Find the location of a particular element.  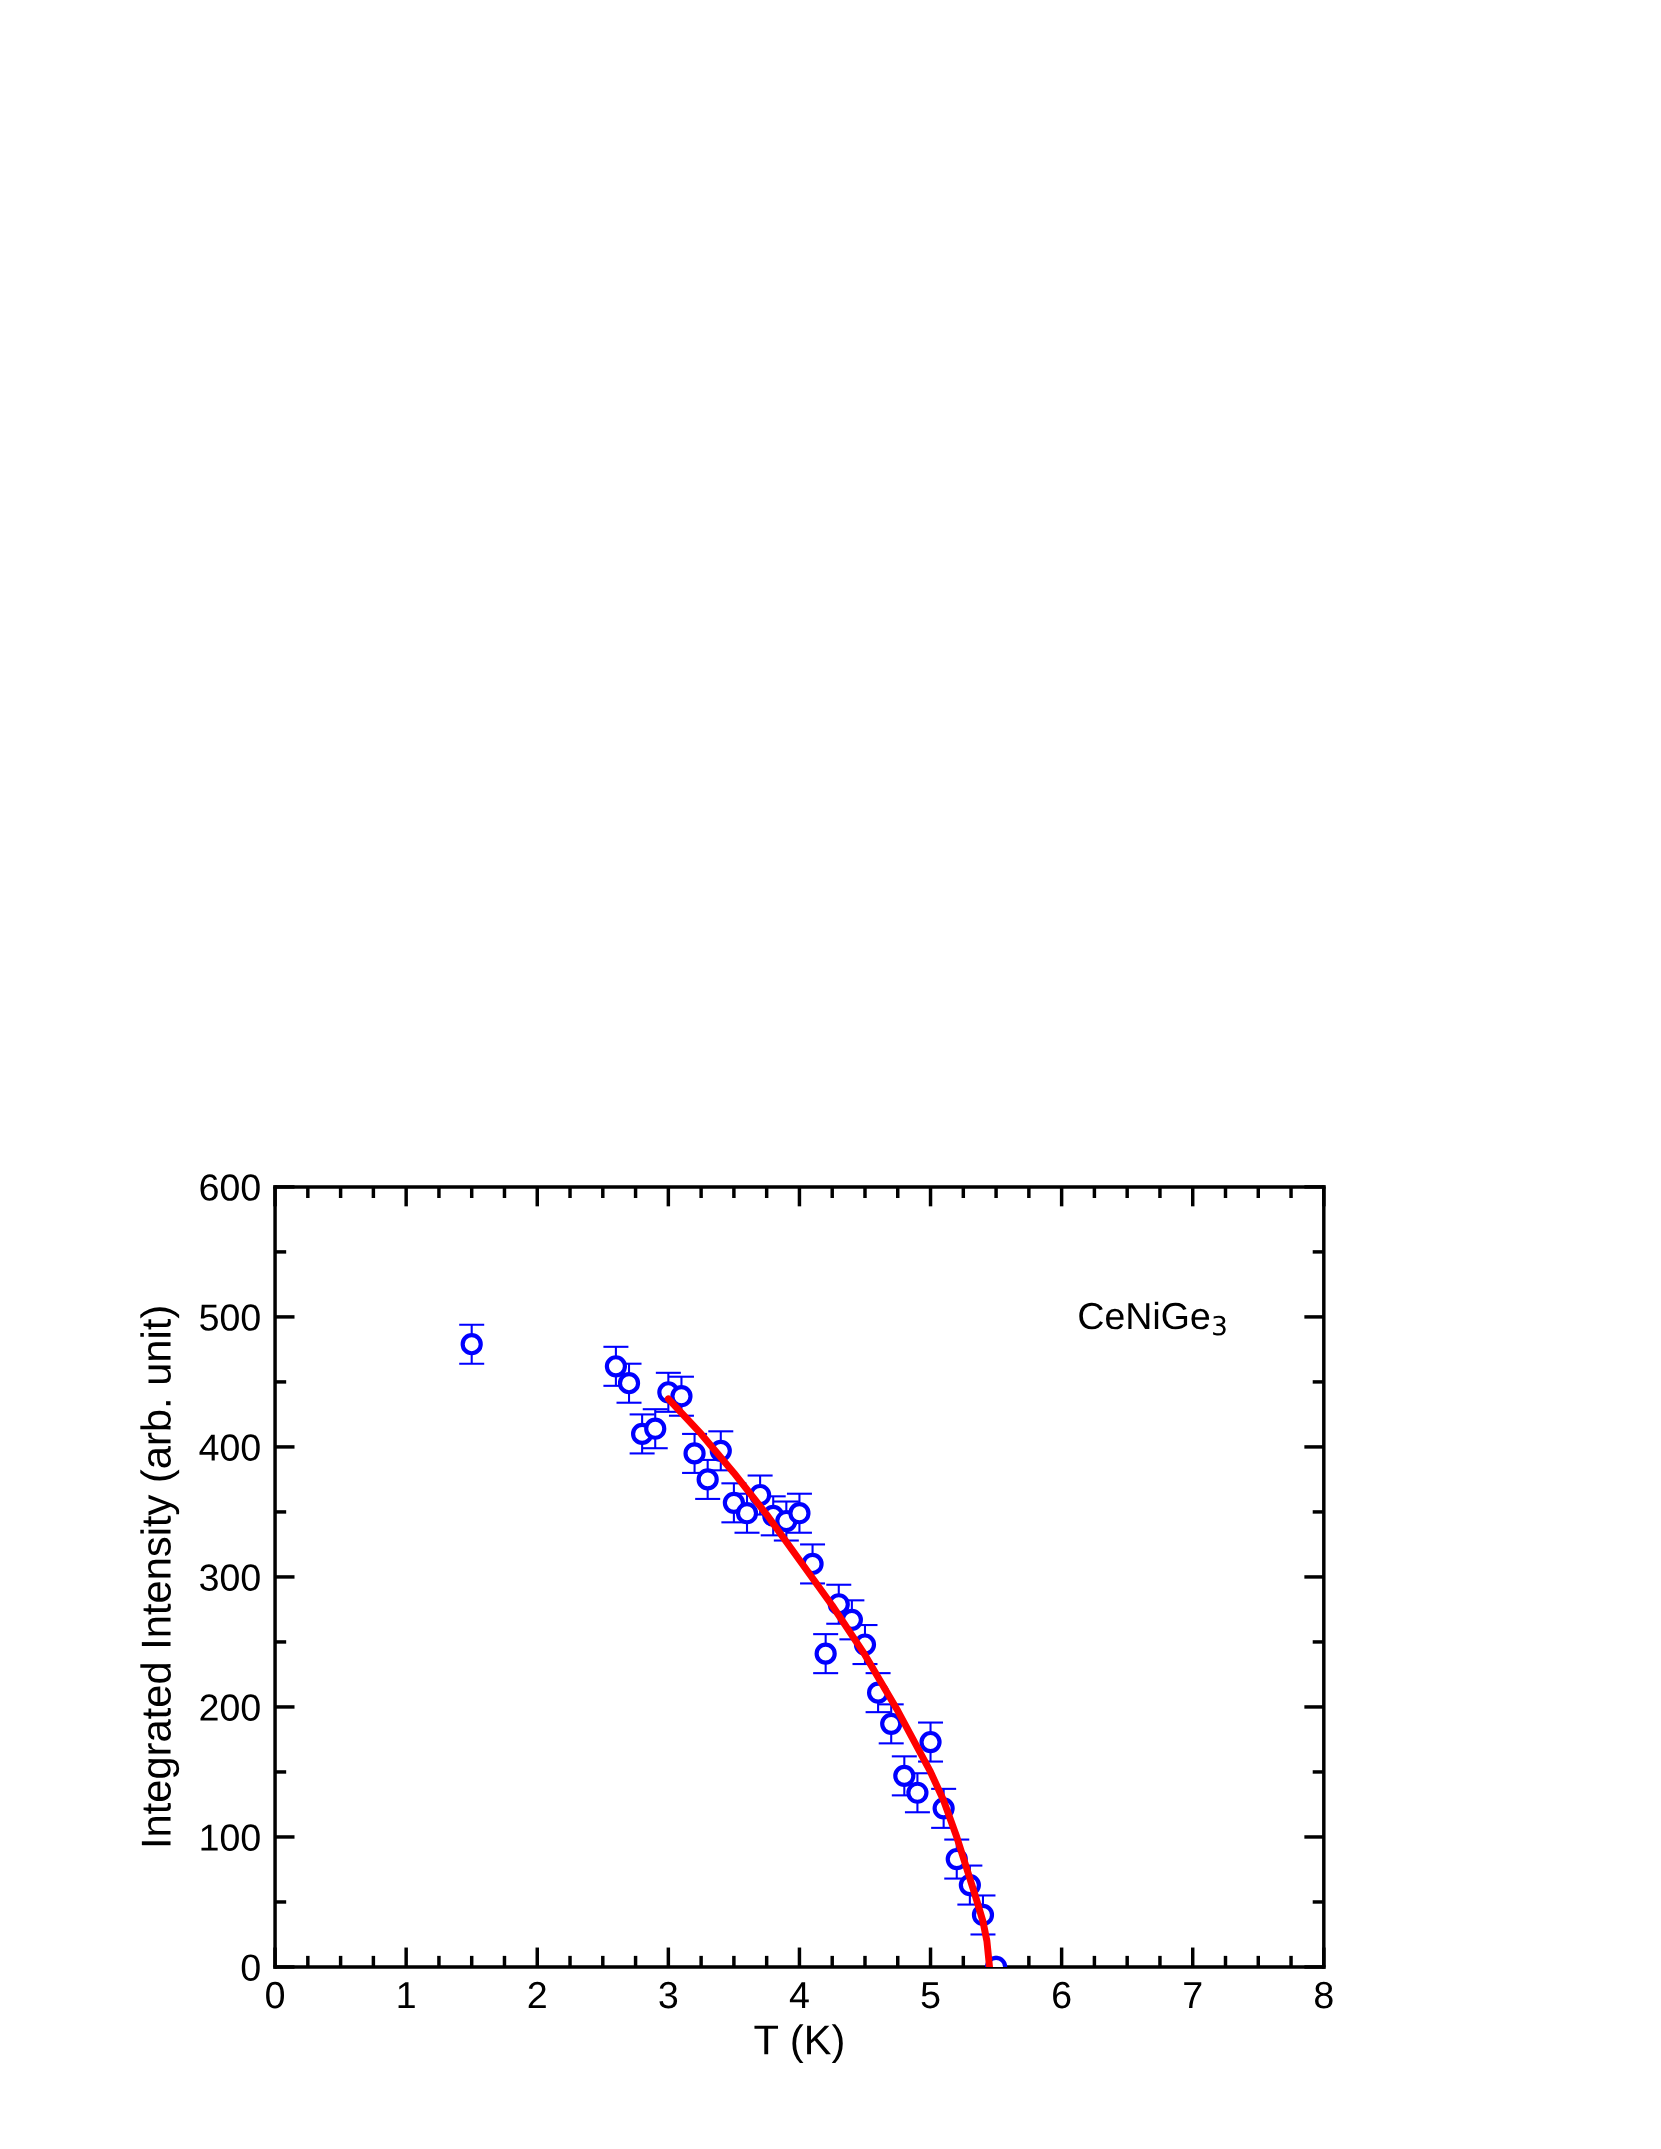

y-axis-title: Integrated Intensity (arb. unit) is located at coordinates (160, 1576).